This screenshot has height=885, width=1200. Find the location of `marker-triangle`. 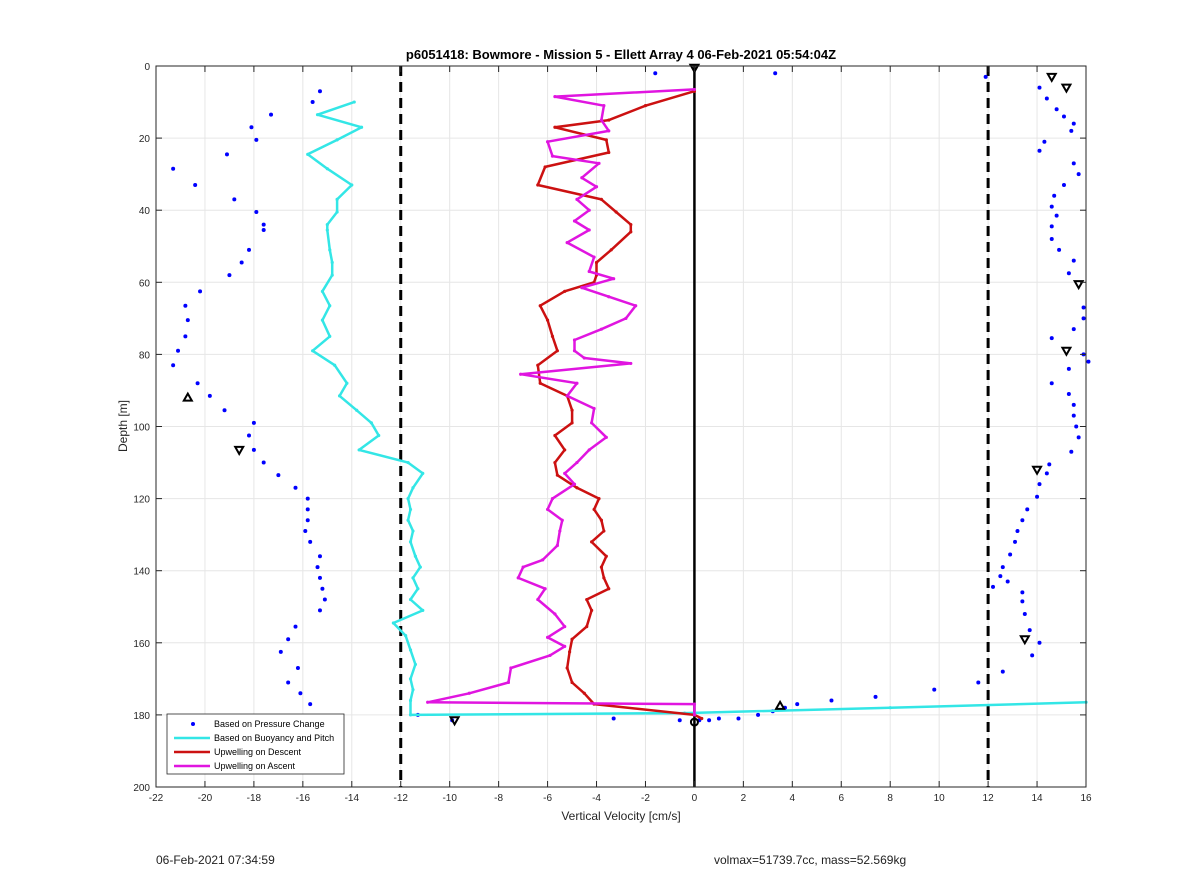

marker-triangle is located at coordinates (1078, 285).